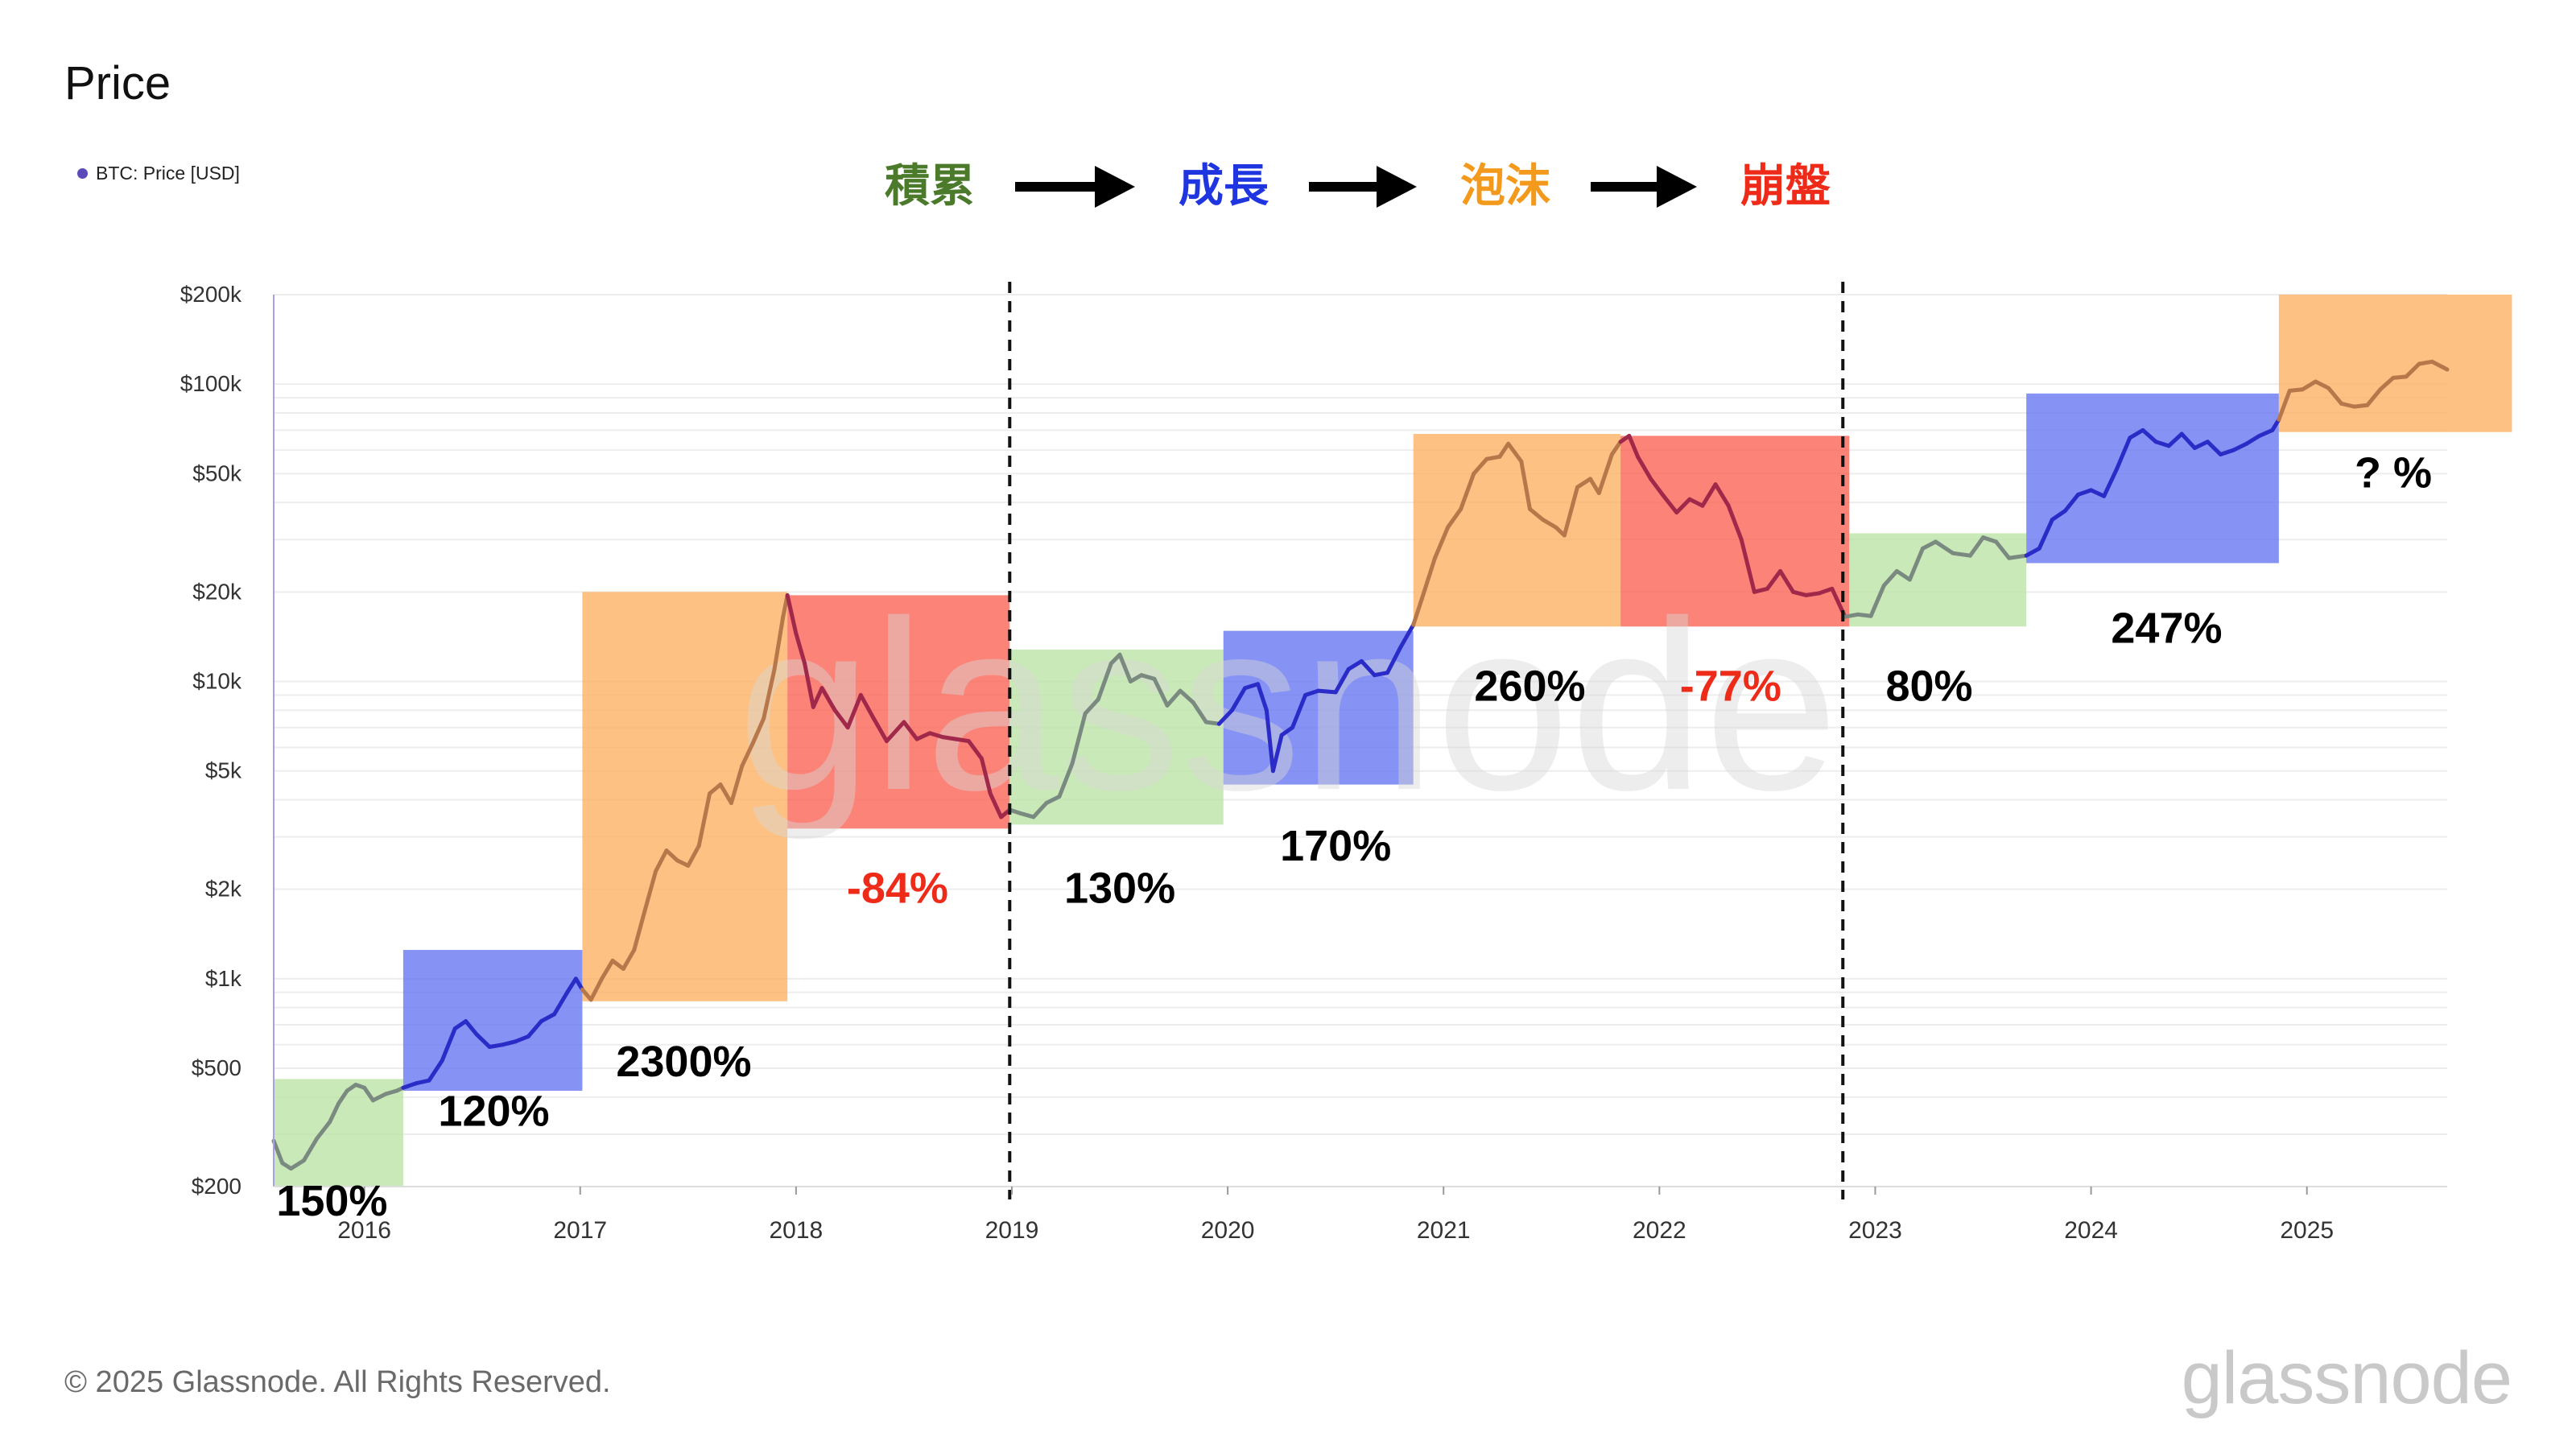  Describe the element at coordinates (1012, 1230) in the screenshot. I see `x-tick-label: 2019` at that location.